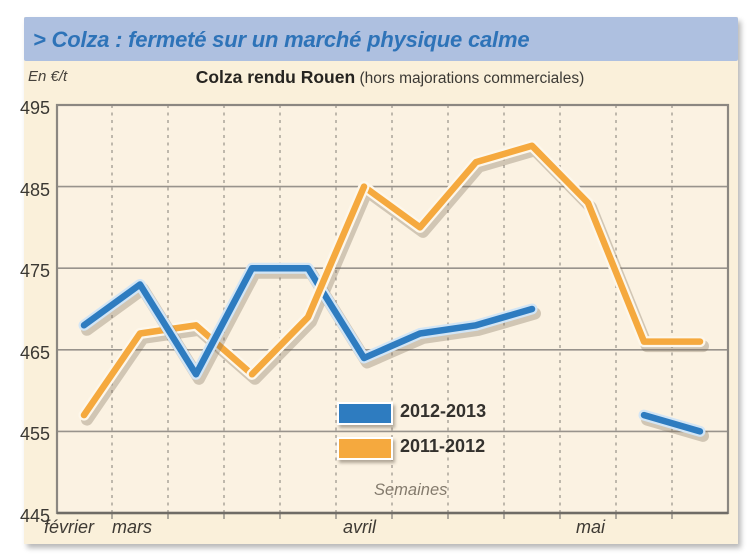 This screenshot has width=747, height=558. I want to click on series-2011-2012-line-overlay, so click(308, 280).